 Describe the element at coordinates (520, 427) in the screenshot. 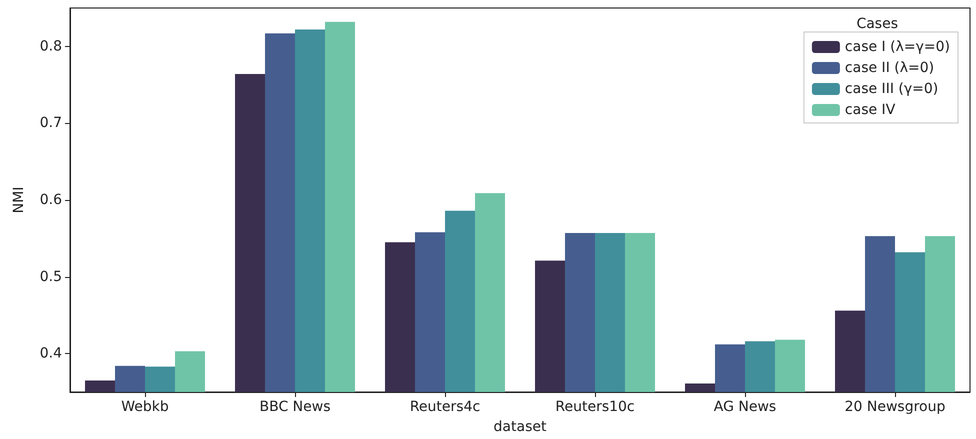

I see `x-axis-title: dataset` at that location.